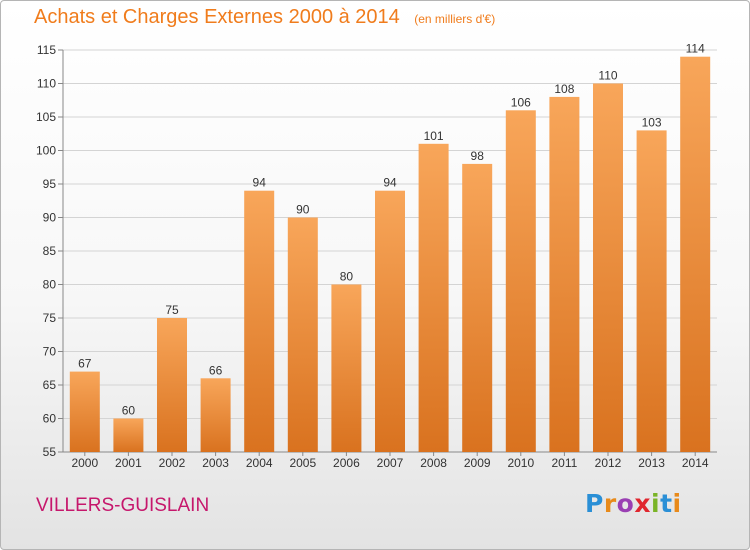 Image resolution: width=750 pixels, height=550 pixels. Describe the element at coordinates (46, 151) in the screenshot. I see `y-tick-label: 100` at that location.